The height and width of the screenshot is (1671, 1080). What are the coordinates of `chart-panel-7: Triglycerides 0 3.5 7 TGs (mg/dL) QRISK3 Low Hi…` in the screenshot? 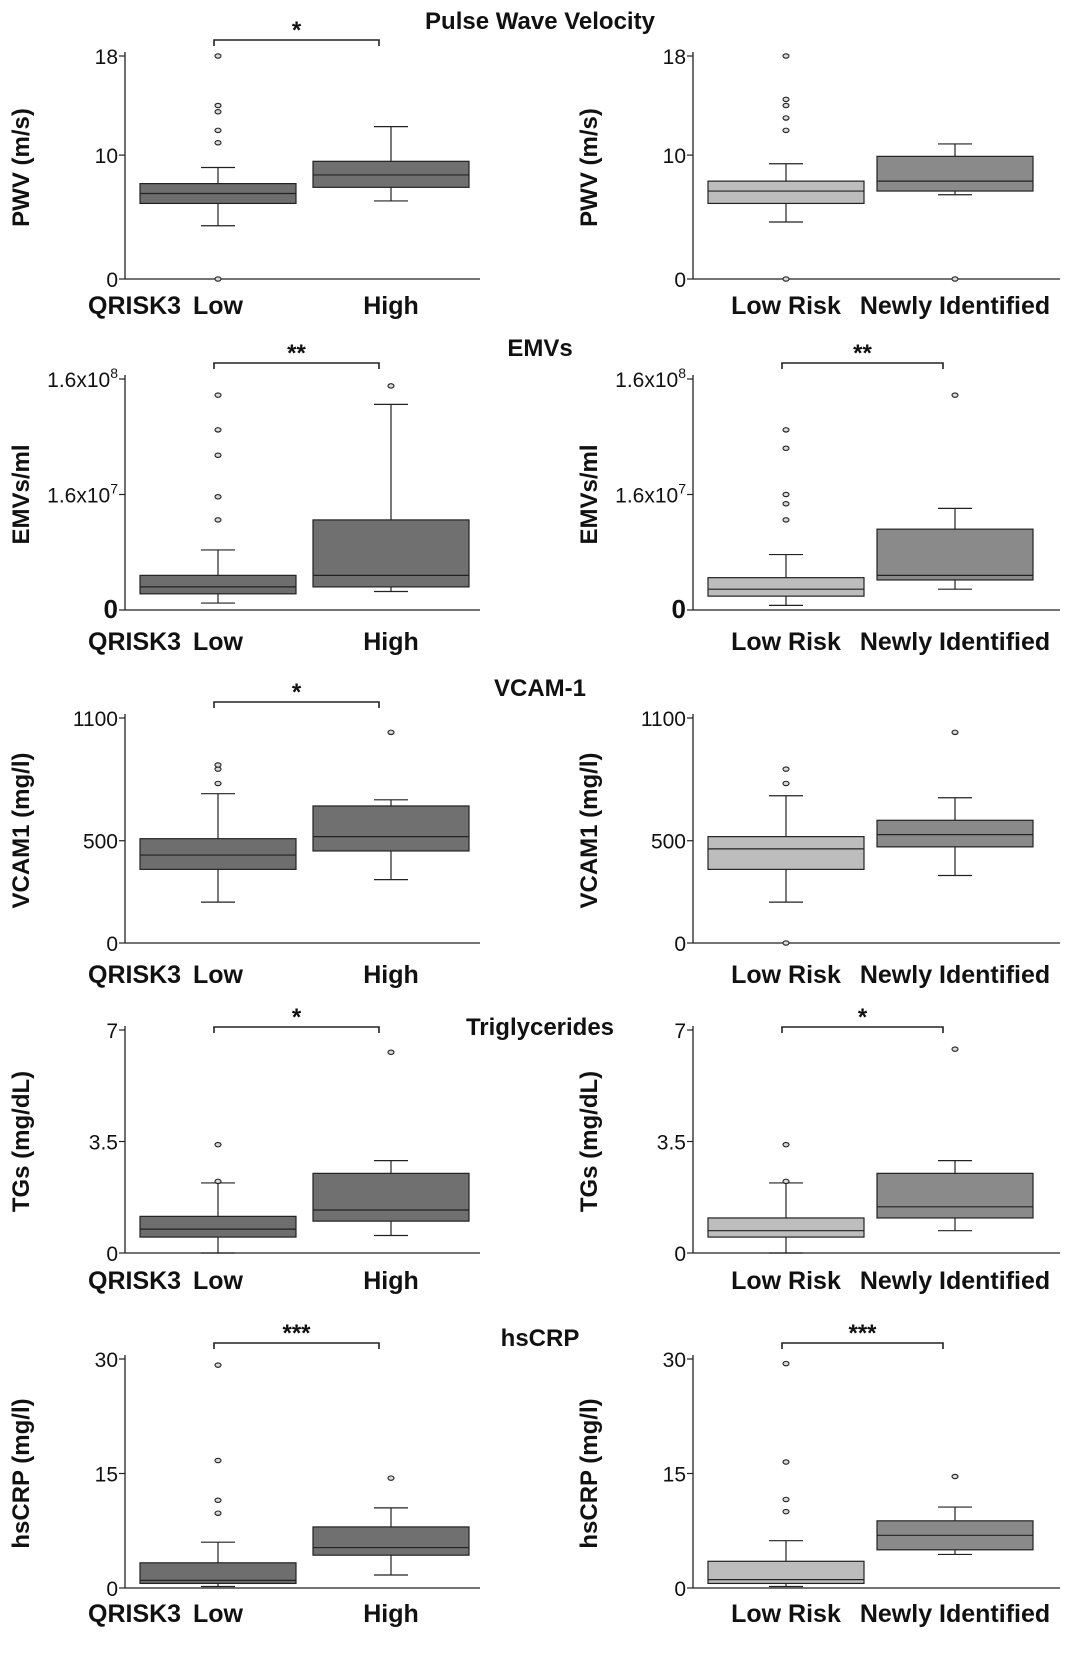 It's located at (311, 1149).